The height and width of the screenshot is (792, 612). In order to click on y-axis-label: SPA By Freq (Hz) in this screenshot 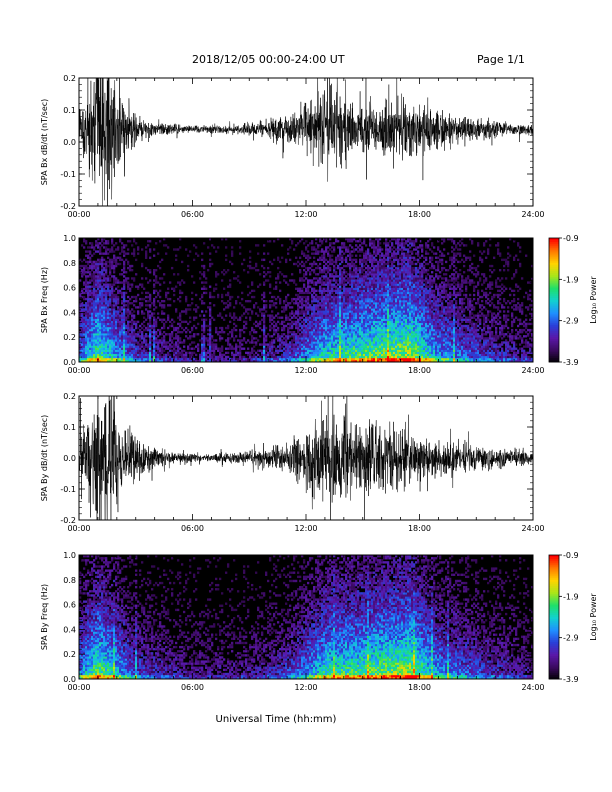, I will do `click(44, 617)`.